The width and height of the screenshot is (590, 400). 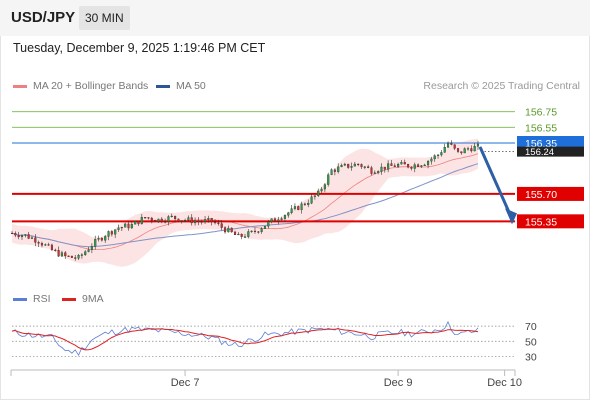 What do you see at coordinates (531, 342) in the screenshot?
I see `rsi-level-label-1: 50` at bounding box center [531, 342].